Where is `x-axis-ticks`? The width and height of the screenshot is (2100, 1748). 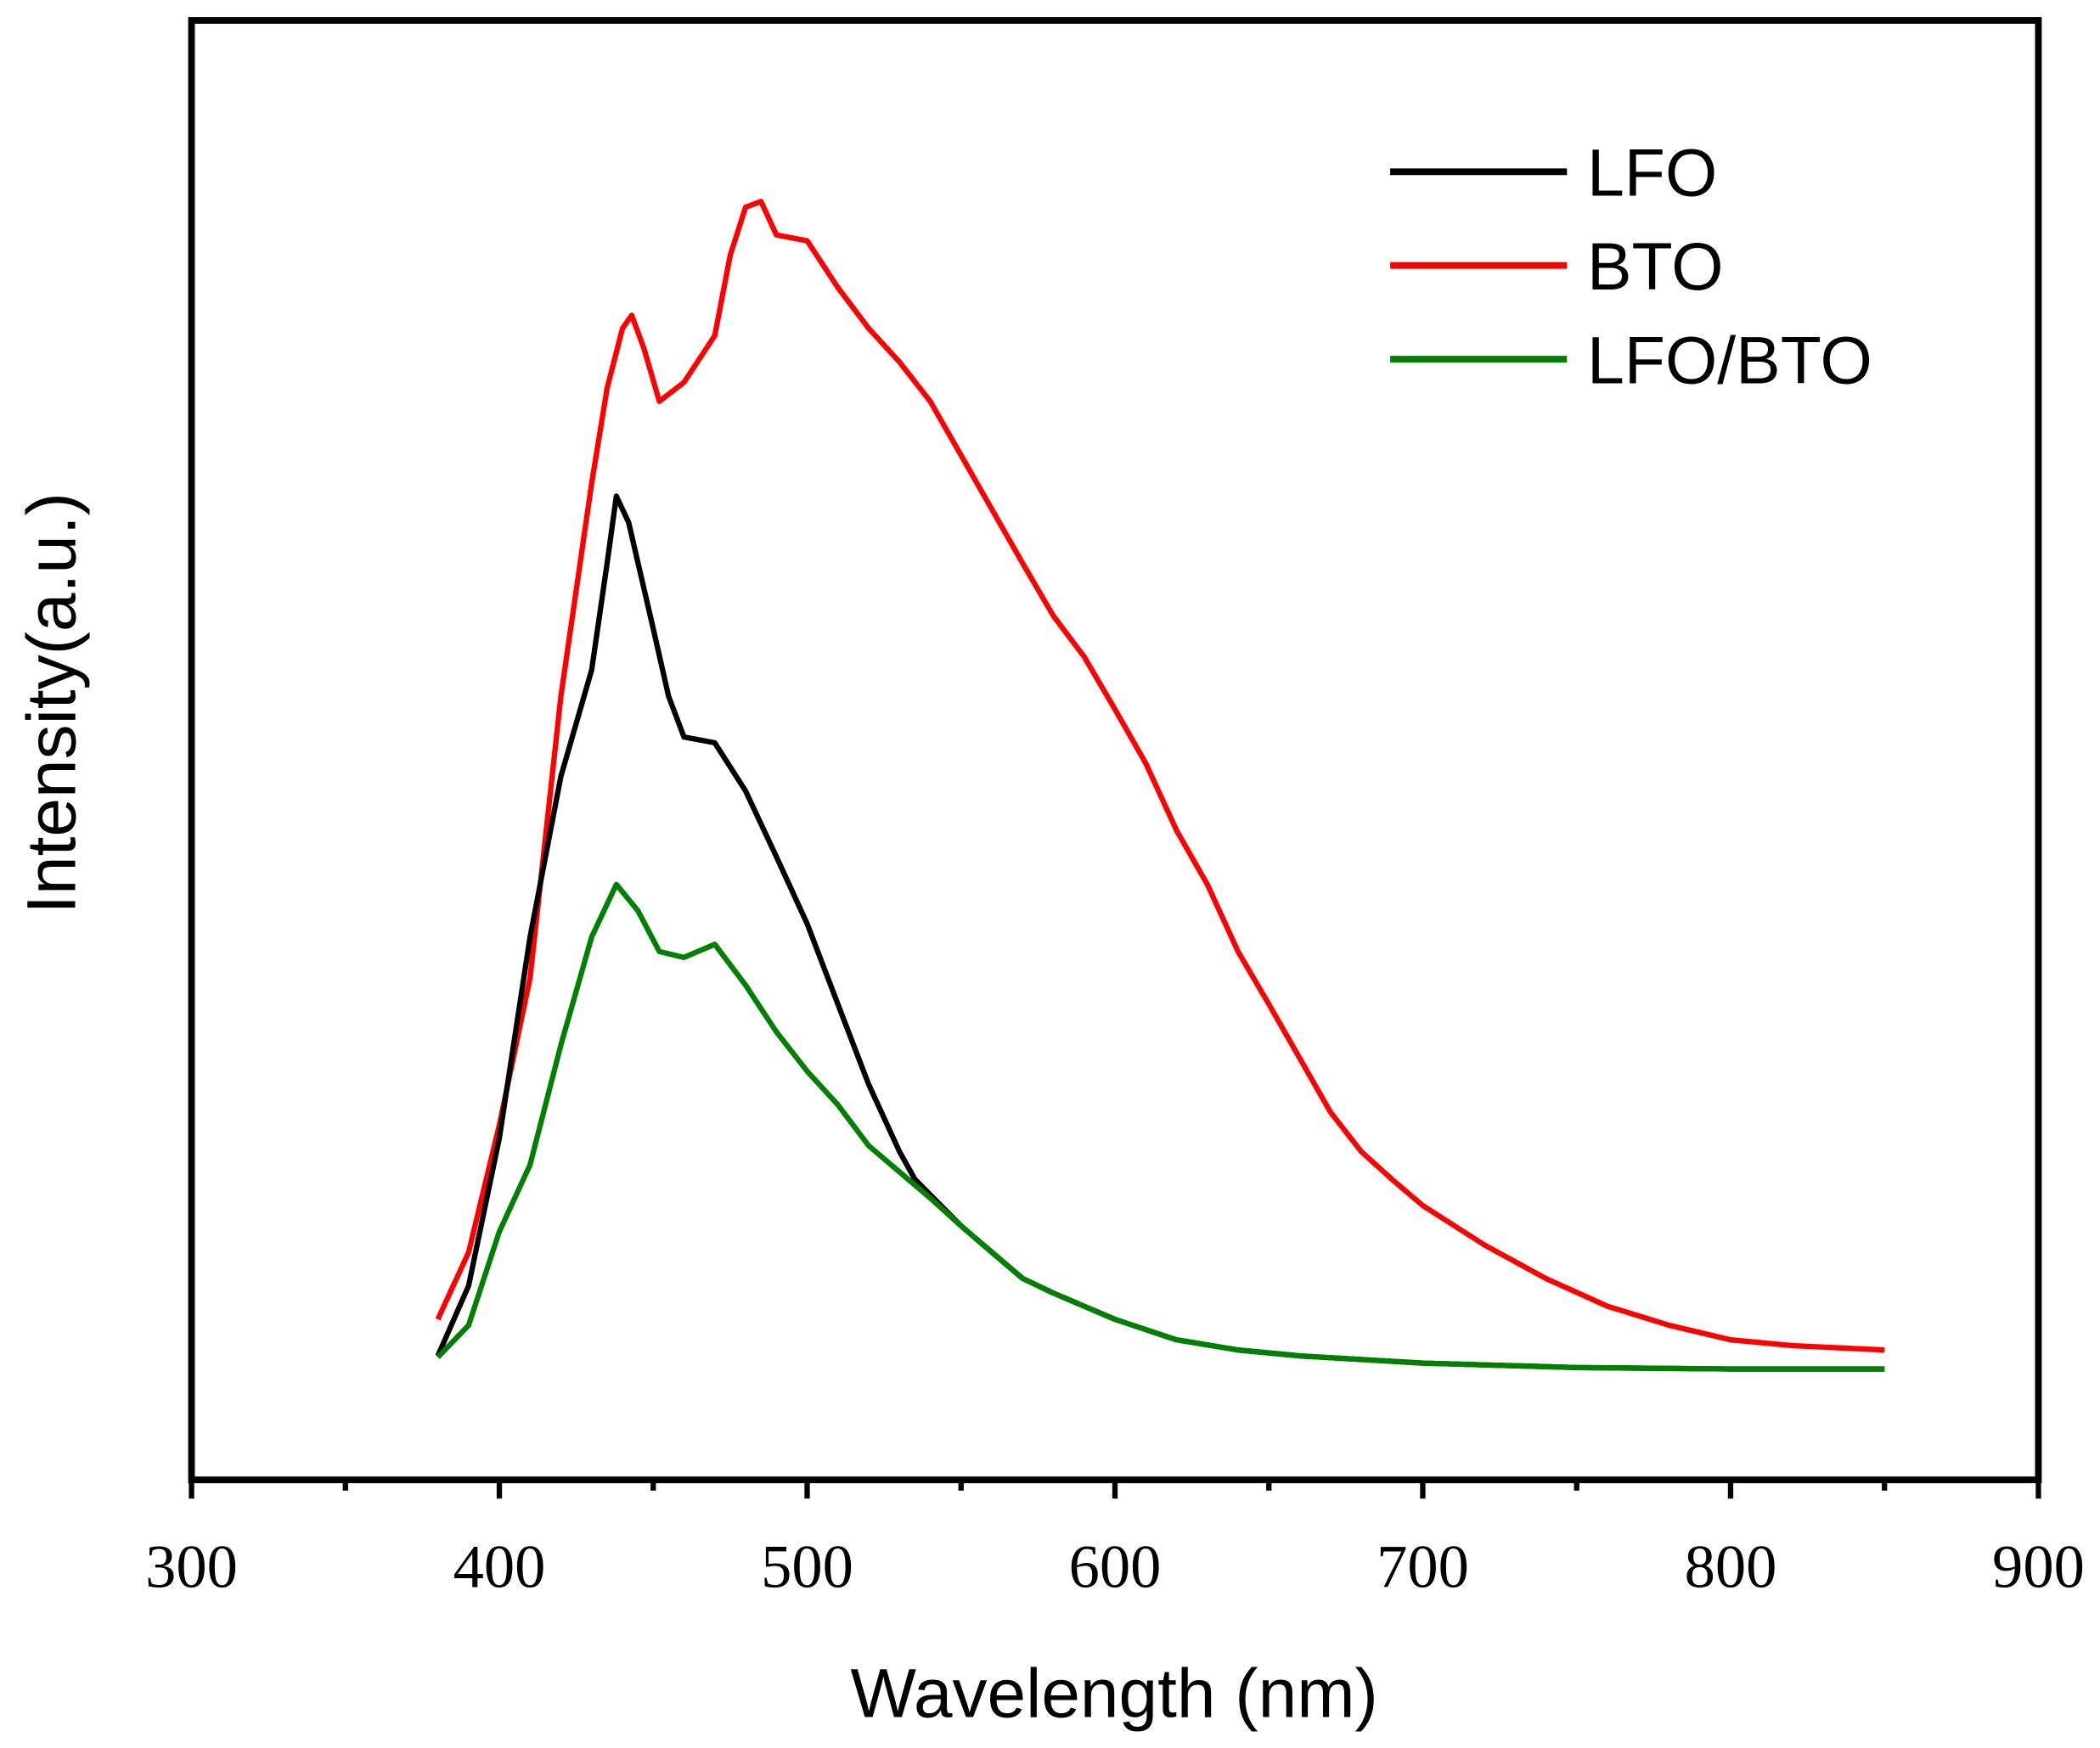
x-axis-ticks is located at coordinates (1115, 1489).